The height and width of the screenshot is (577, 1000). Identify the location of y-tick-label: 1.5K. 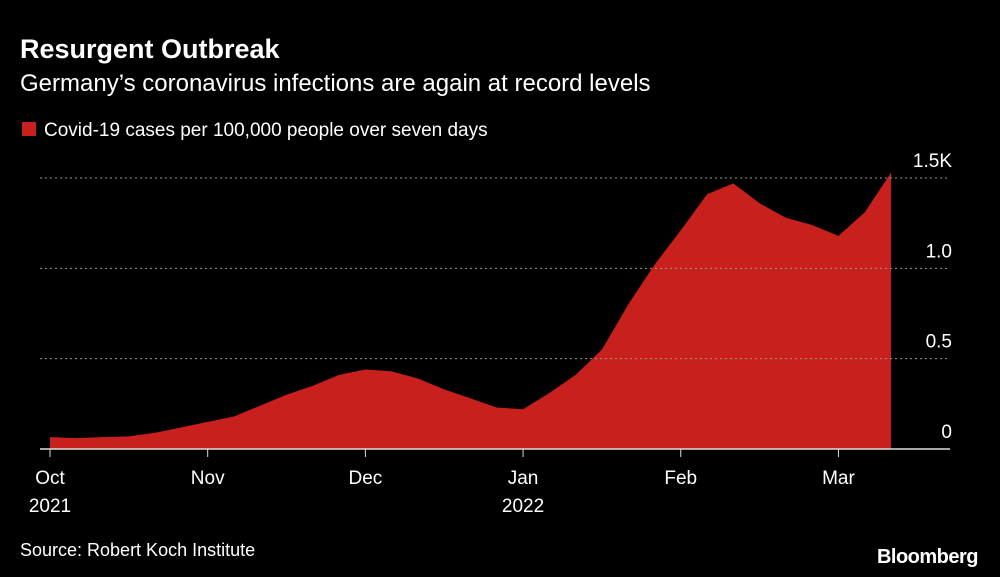
(932, 161).